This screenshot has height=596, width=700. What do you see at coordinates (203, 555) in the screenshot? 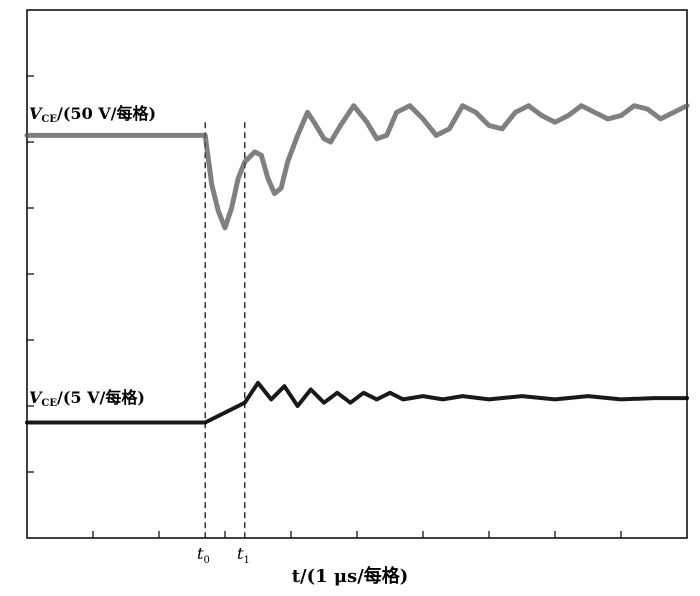
I see `marker-label-t0: t0` at bounding box center [203, 555].